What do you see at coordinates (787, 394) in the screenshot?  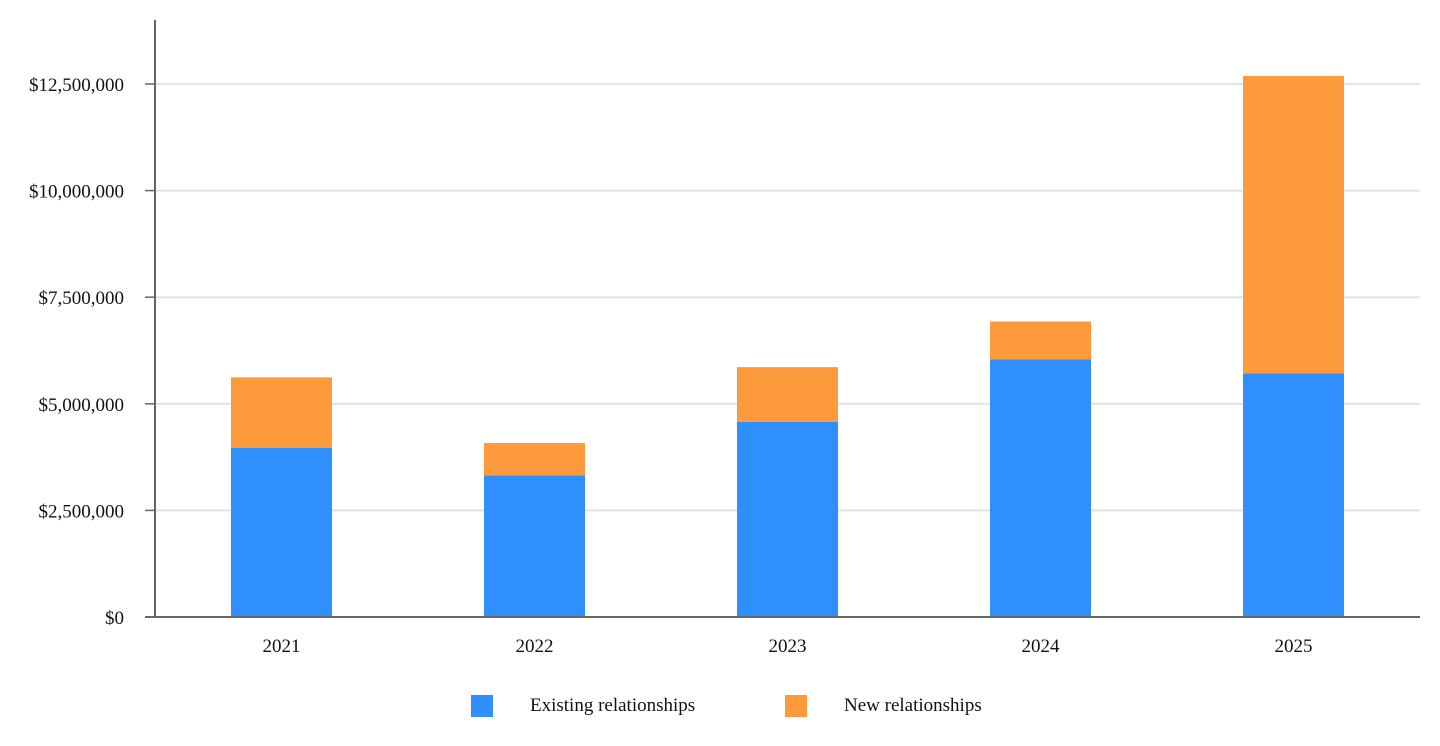 I see `bar-segment-new-2023` at bounding box center [787, 394].